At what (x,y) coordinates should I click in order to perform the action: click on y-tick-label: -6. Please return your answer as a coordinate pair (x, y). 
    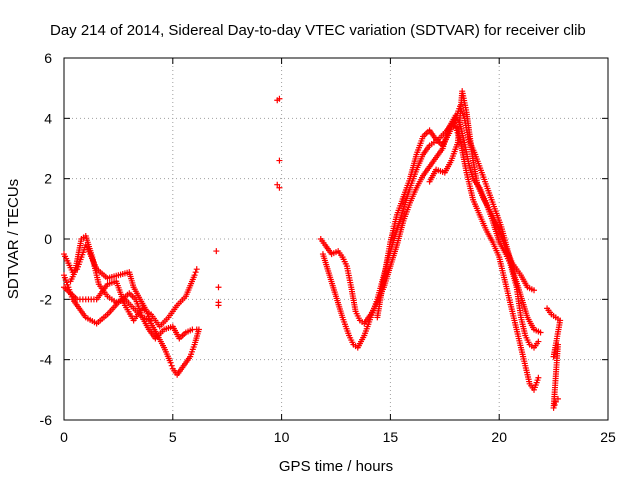
    Looking at the image, I should click on (46, 420).